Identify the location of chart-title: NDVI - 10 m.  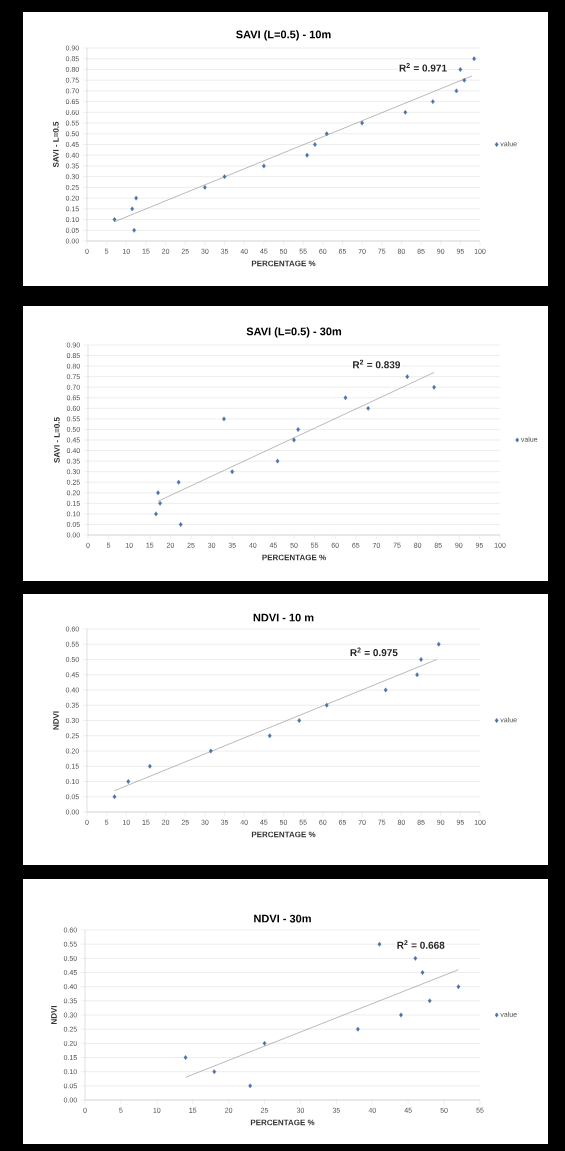
(283, 617).